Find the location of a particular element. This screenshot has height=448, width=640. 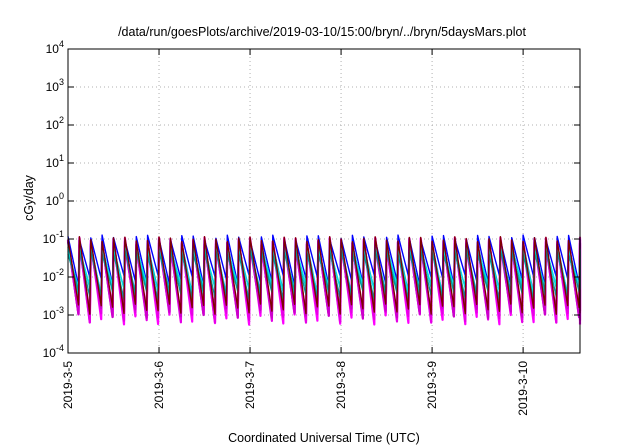

y-tick-label: 10² is located at coordinates (55, 123).